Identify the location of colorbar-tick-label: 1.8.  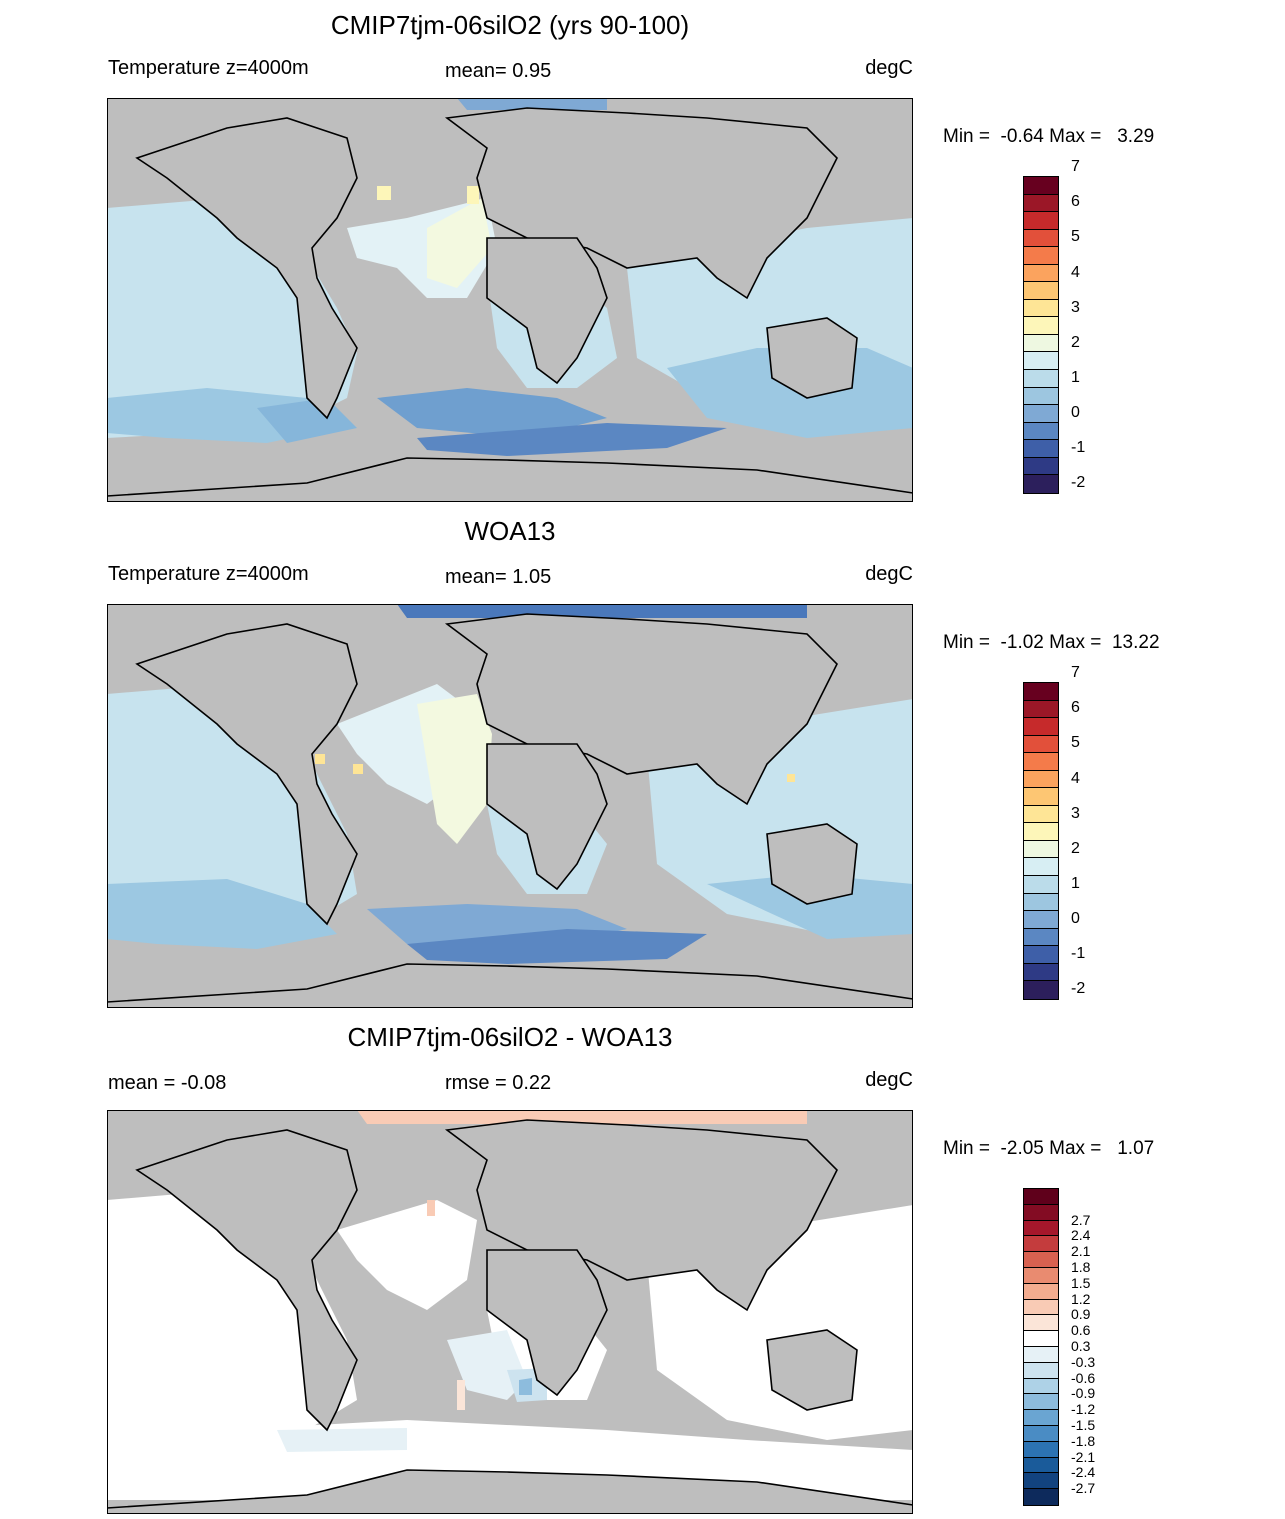
(1081, 1267).